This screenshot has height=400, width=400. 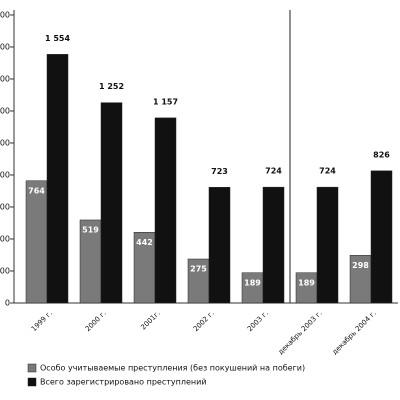 I want to click on x-tick-label: декабрь 2003 г., so click(x=300, y=332).